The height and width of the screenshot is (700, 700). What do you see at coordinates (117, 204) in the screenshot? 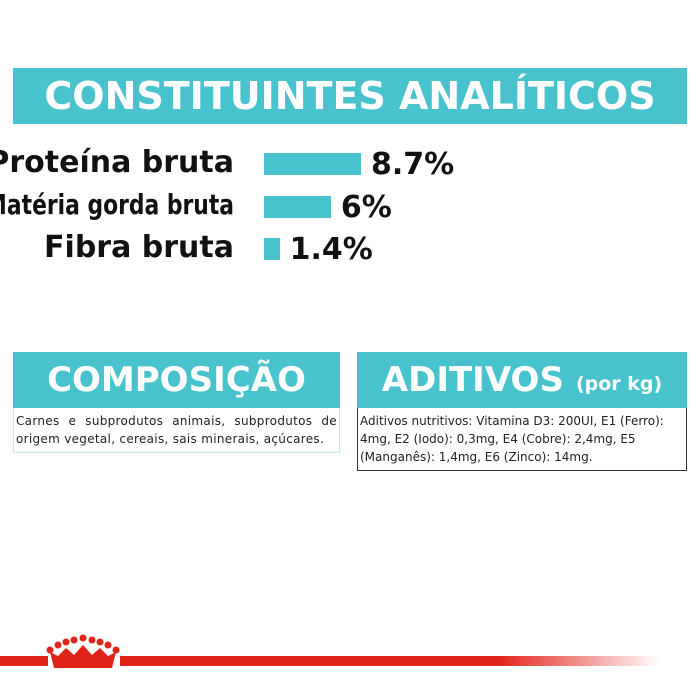
I see `item-label: Matéria gorda bruta` at bounding box center [117, 204].